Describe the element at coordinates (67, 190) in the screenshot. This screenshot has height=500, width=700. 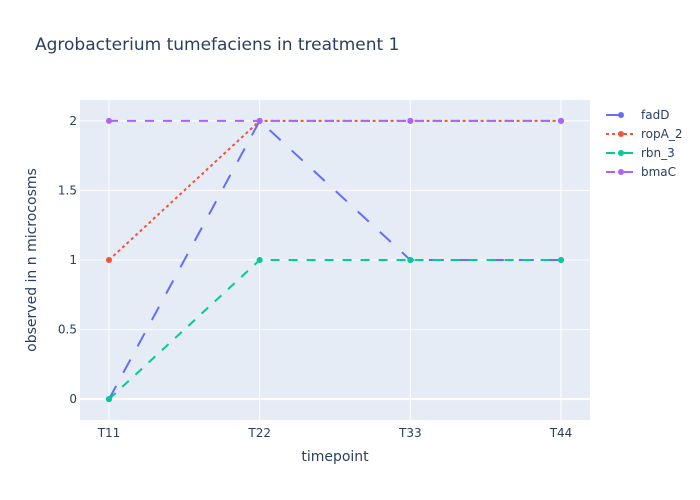
I see `y-tick-label: 1.5` at that location.